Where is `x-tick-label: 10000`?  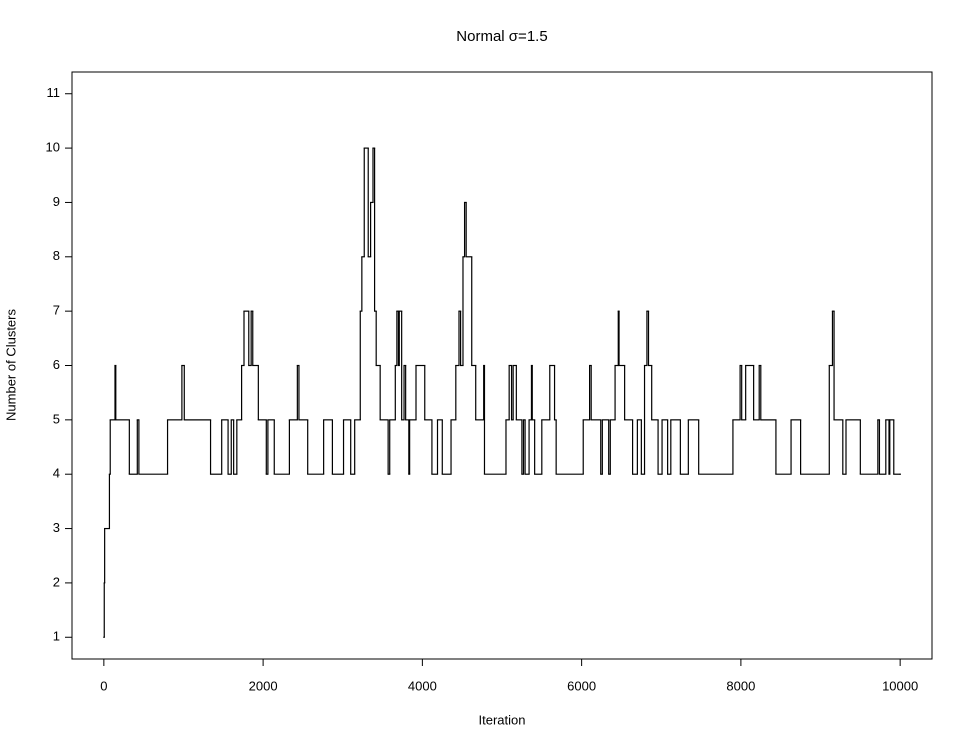
x-tick-label: 10000 is located at coordinates (900, 685).